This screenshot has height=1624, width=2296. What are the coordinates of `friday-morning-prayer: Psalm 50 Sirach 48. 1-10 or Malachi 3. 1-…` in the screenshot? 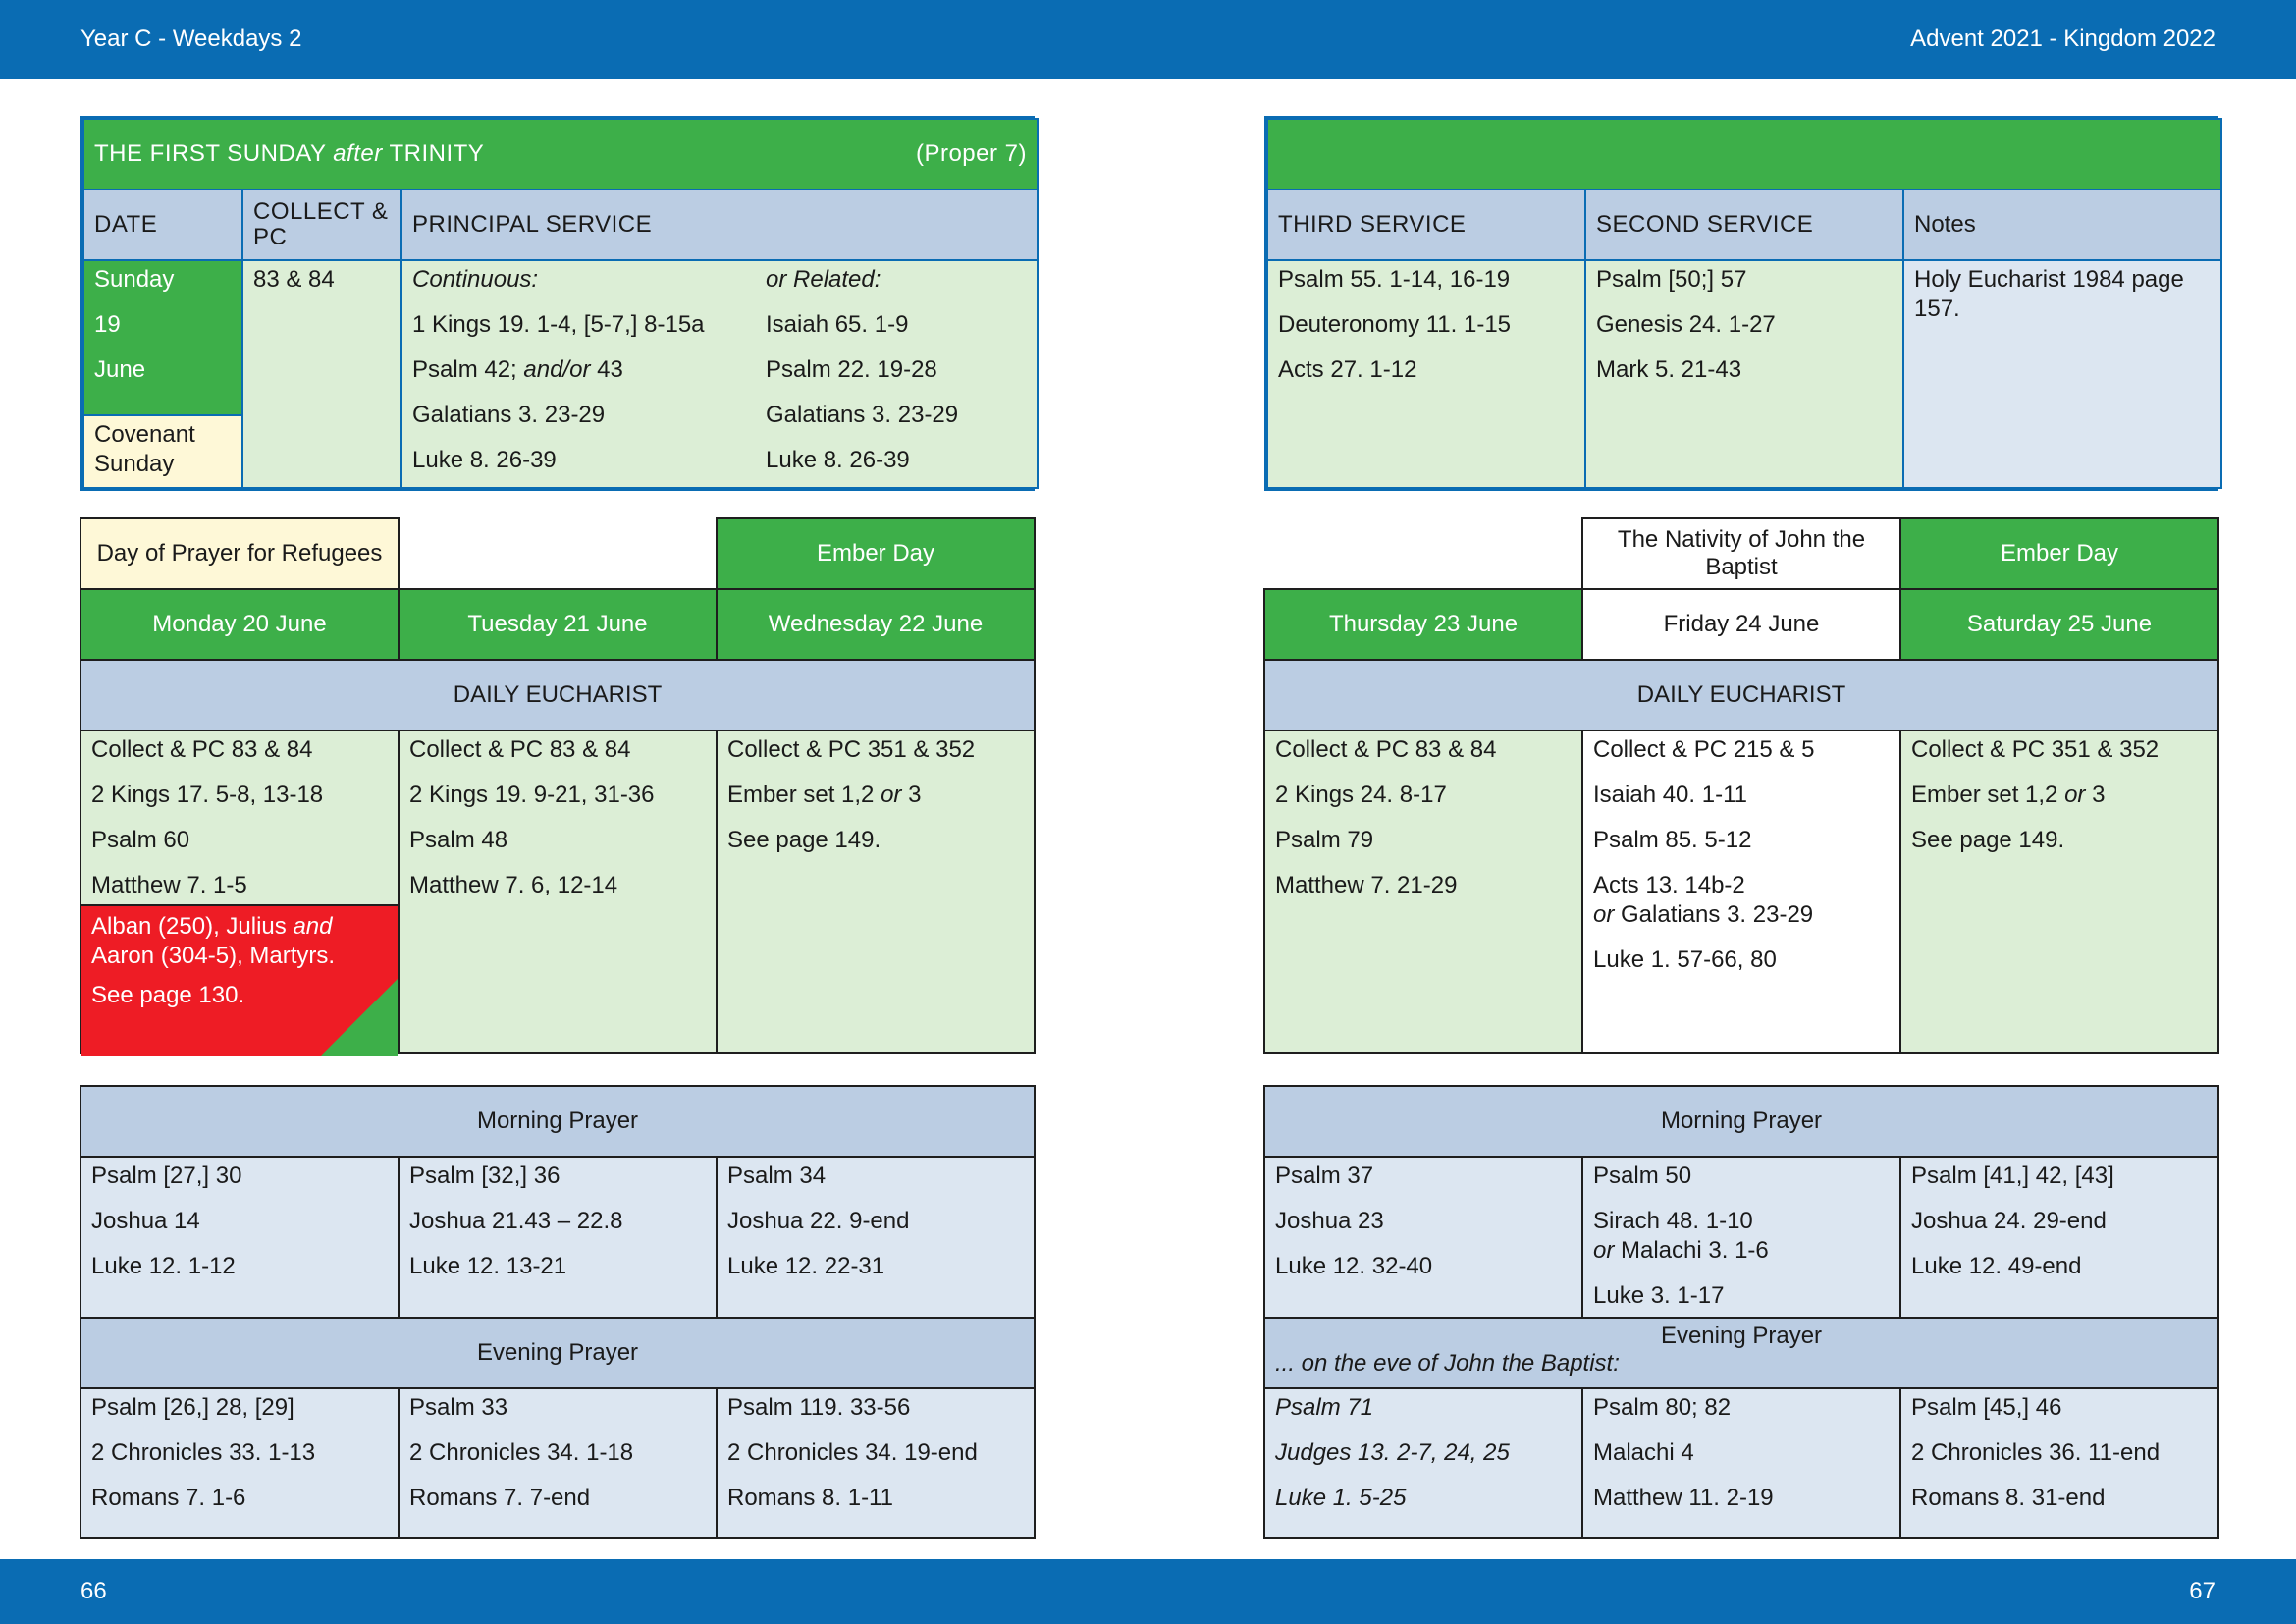 It's located at (1741, 1237).